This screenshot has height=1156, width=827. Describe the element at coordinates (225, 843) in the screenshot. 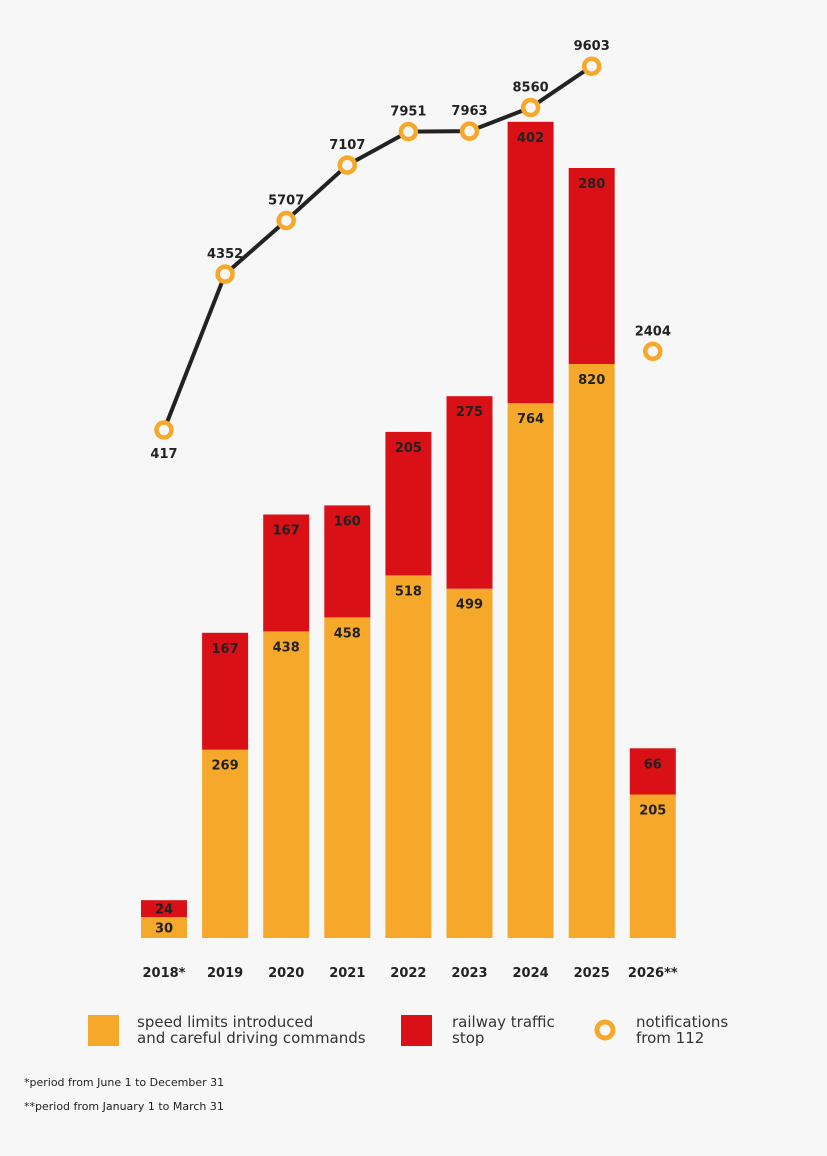

I see `bar-speed-2019` at that location.